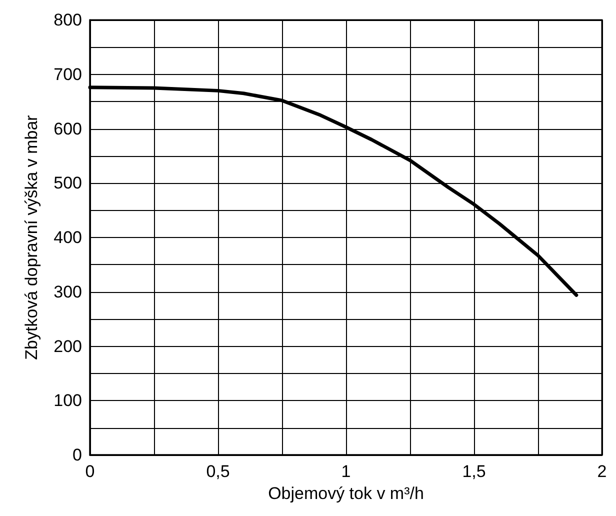 The height and width of the screenshot is (516, 616). I want to click on y-tick-label: 400, so click(68, 237).